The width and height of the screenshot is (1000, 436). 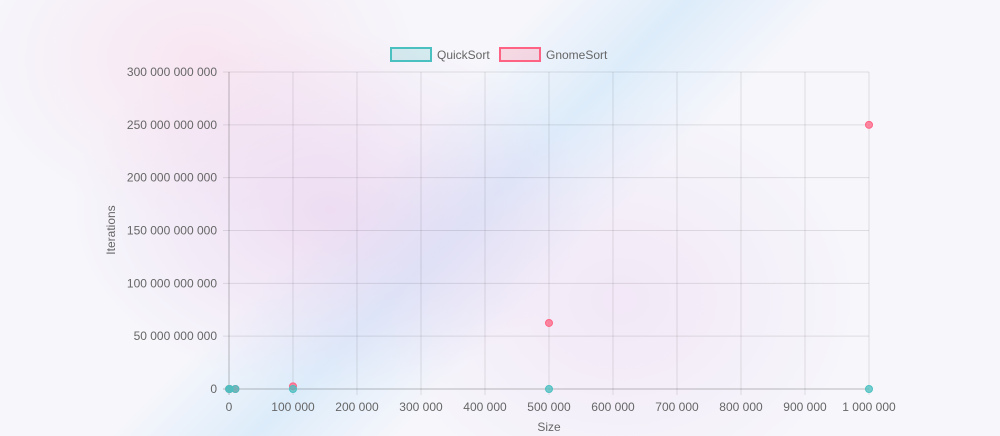 What do you see at coordinates (741, 407) in the screenshot?
I see `x-tick-label: 800 000` at bounding box center [741, 407].